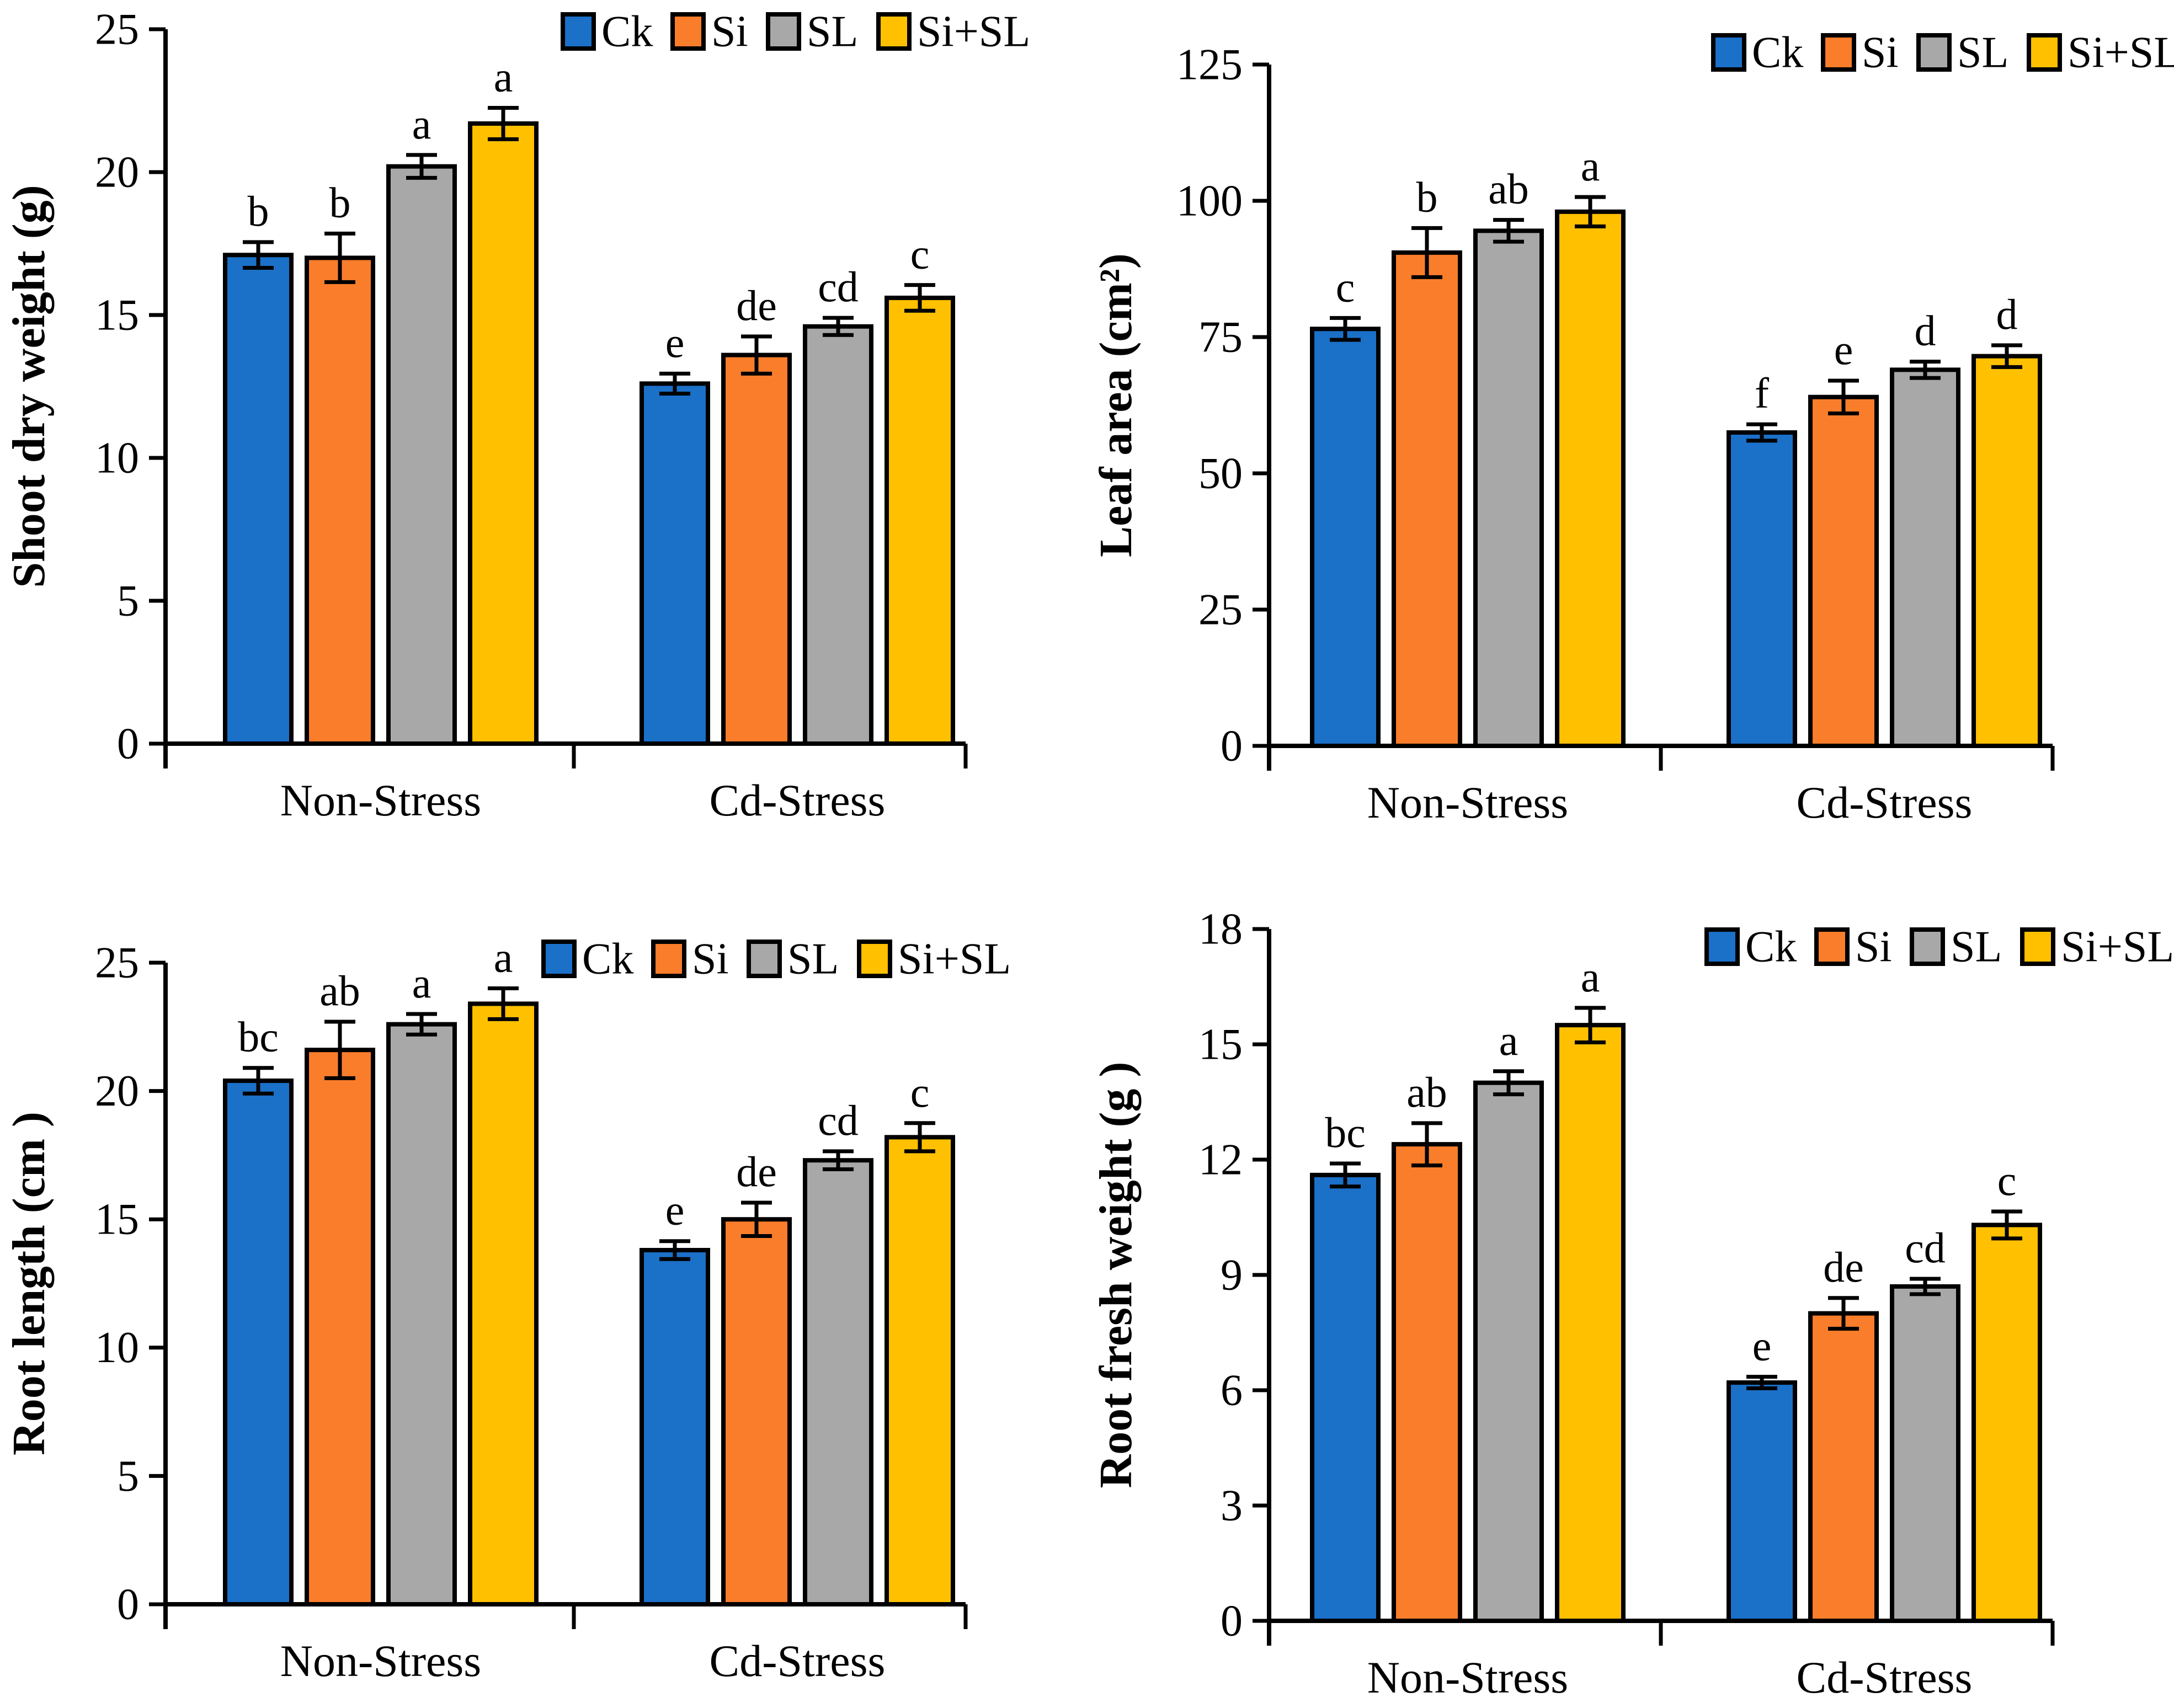 This screenshot has height=1708, width=2174. Describe the element at coordinates (1220, 1159) in the screenshot. I see `y-tick-label: 12` at that location.